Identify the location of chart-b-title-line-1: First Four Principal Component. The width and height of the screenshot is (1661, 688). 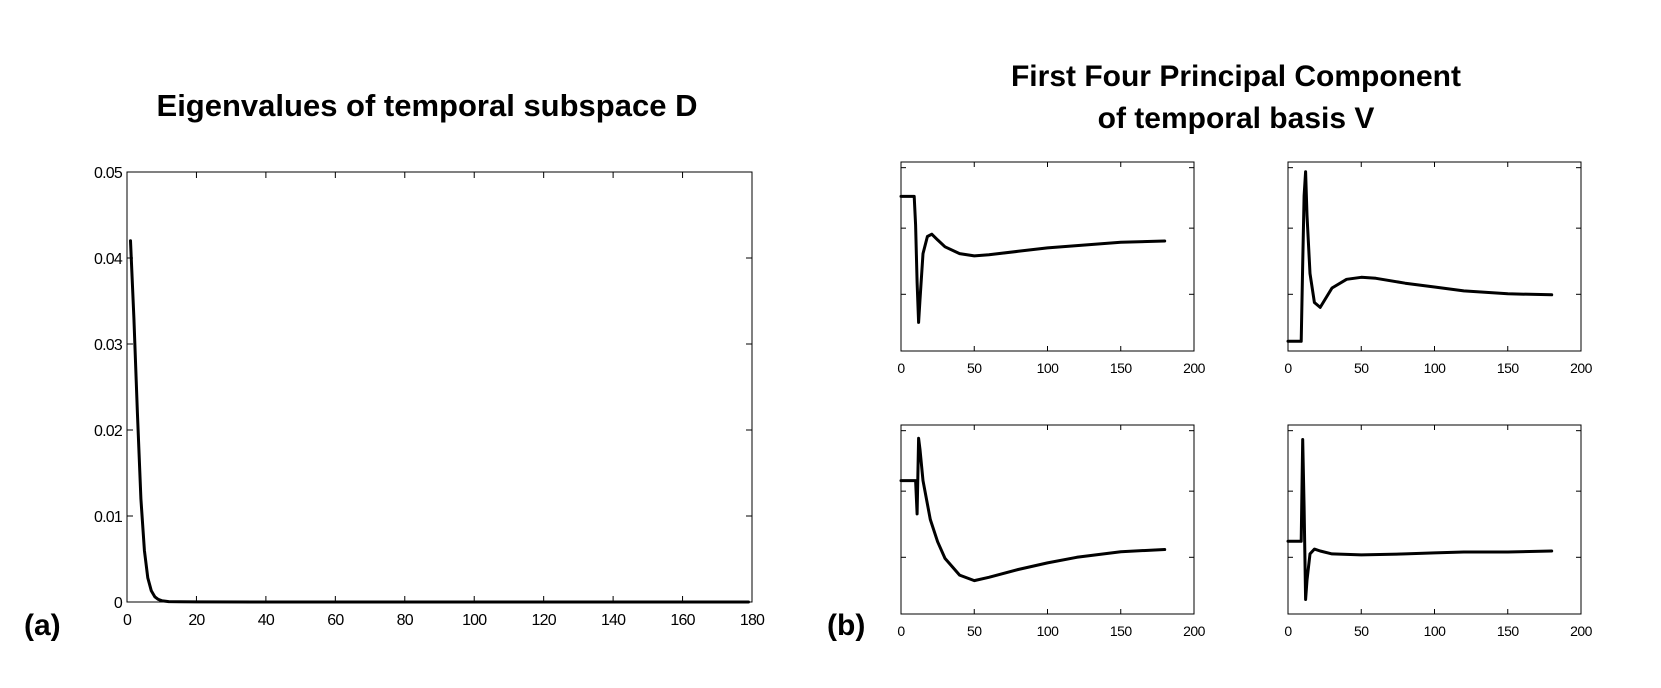
(1236, 76).